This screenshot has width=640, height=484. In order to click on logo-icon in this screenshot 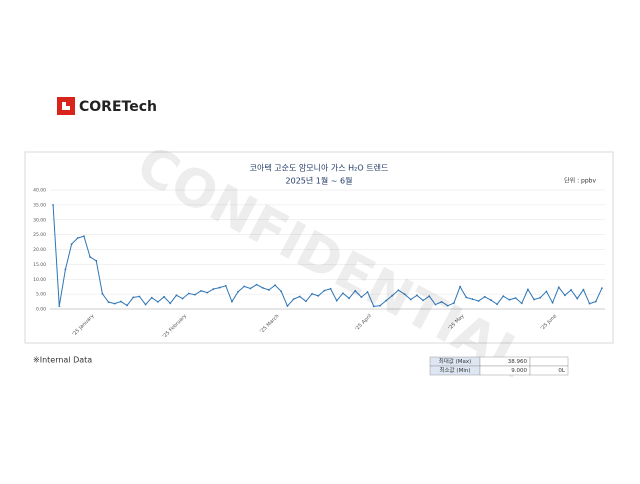, I will do `click(66, 106)`.